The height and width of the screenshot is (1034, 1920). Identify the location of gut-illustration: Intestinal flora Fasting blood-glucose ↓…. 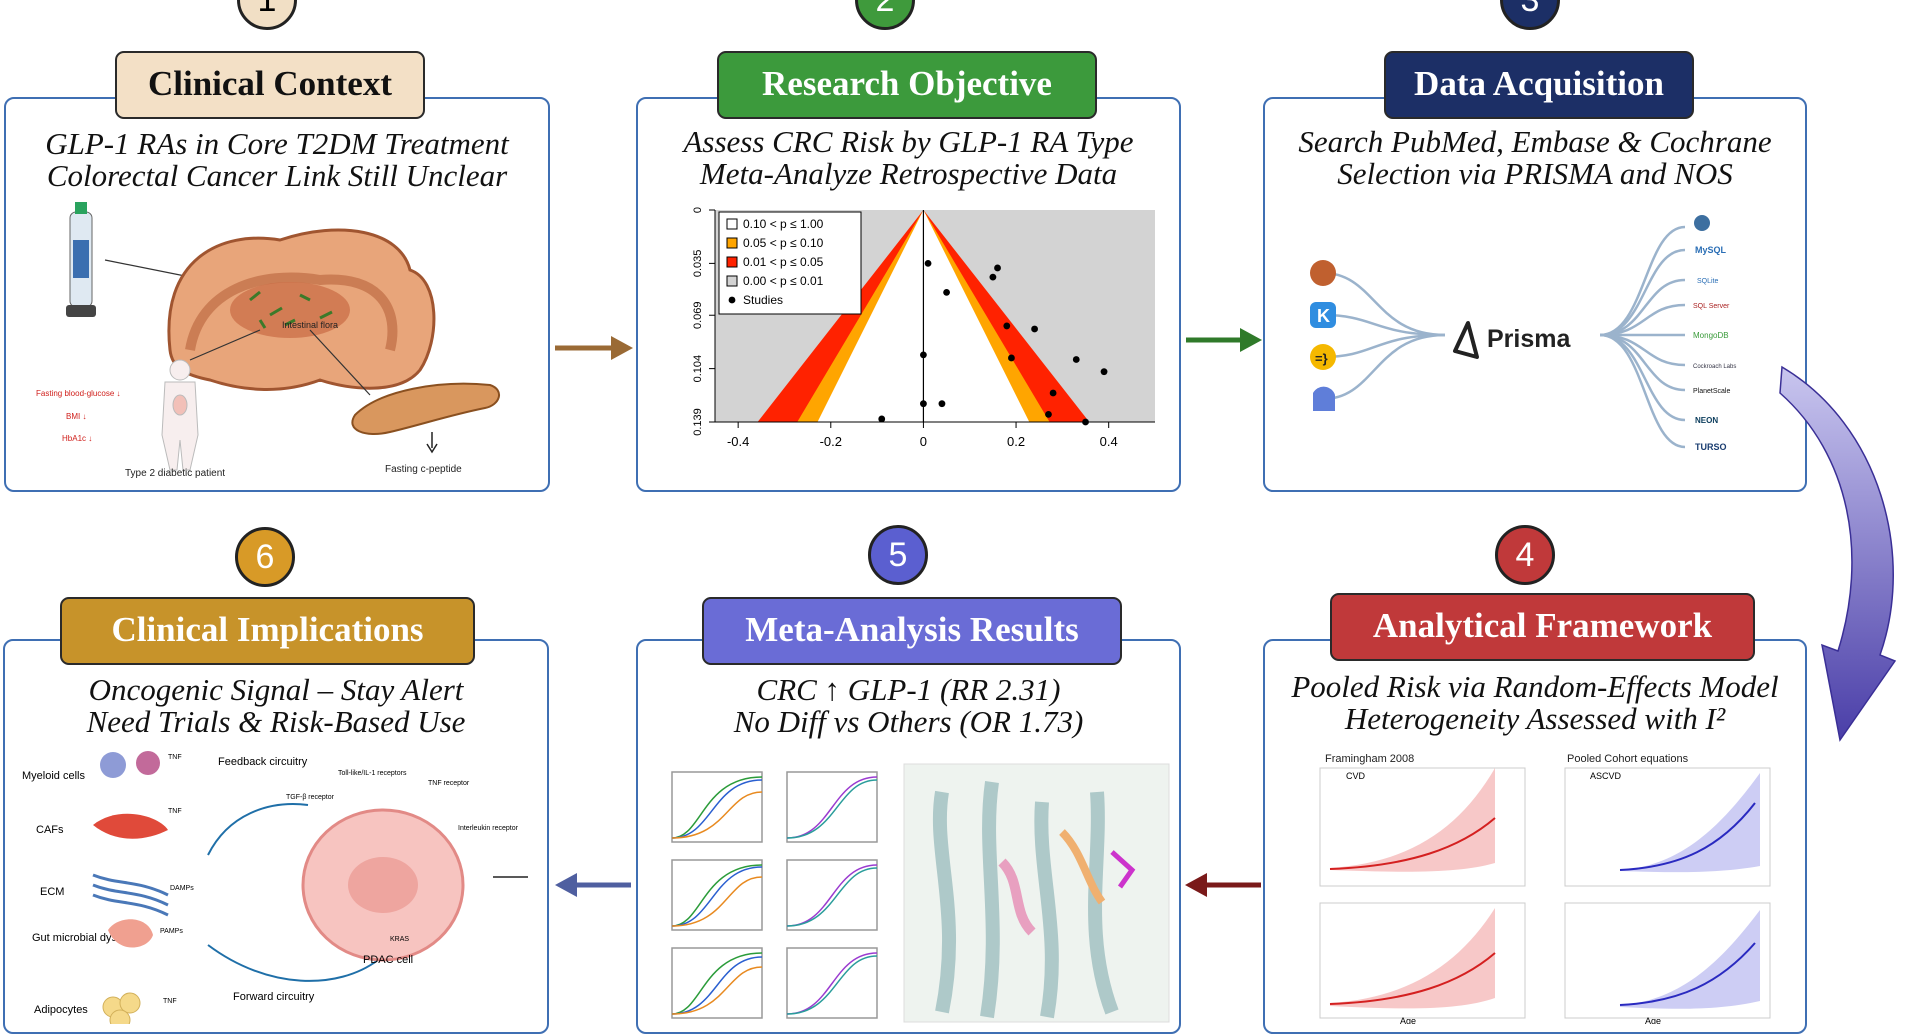
(268, 340).